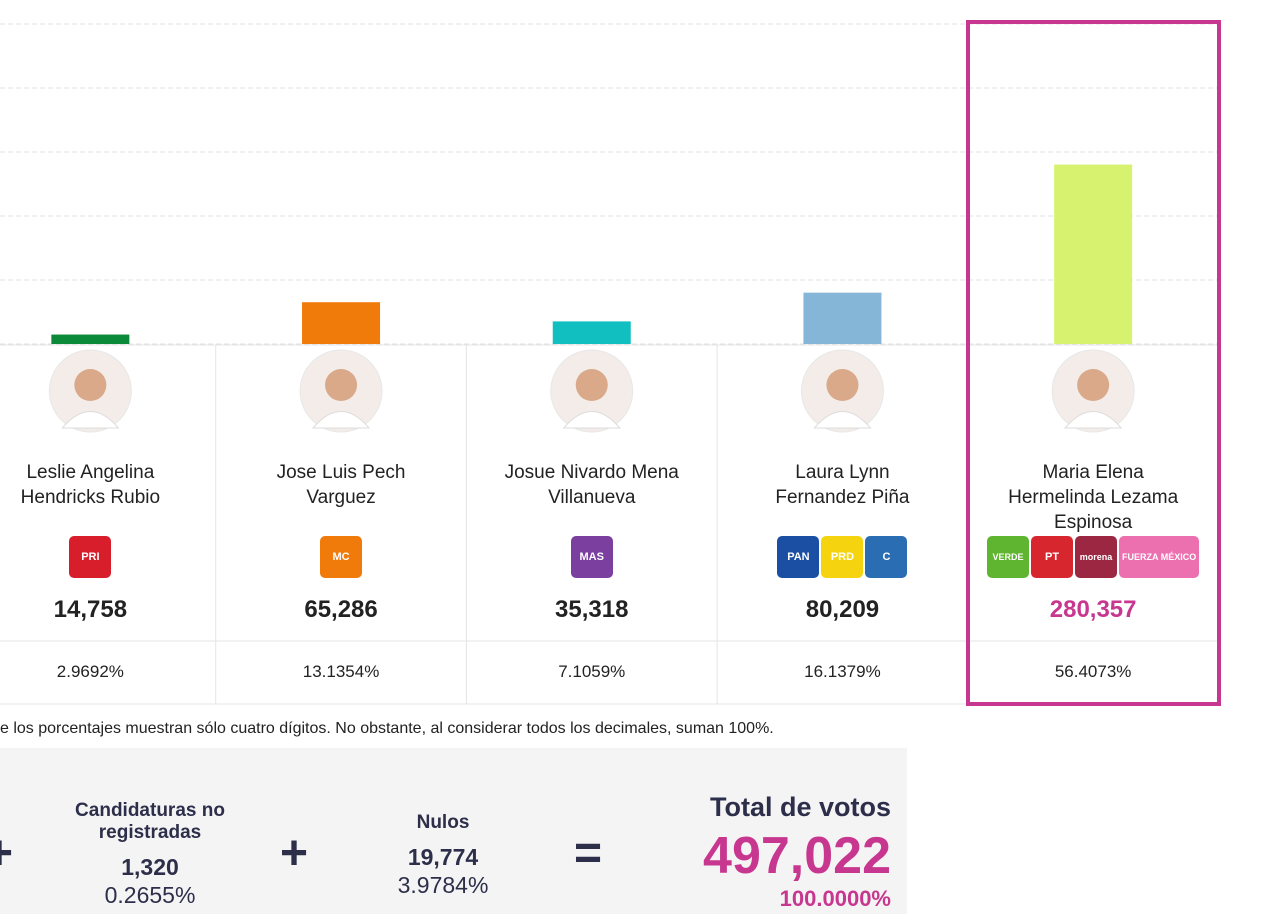  What do you see at coordinates (1096, 557) in the screenshot?
I see `party-logo: morena` at bounding box center [1096, 557].